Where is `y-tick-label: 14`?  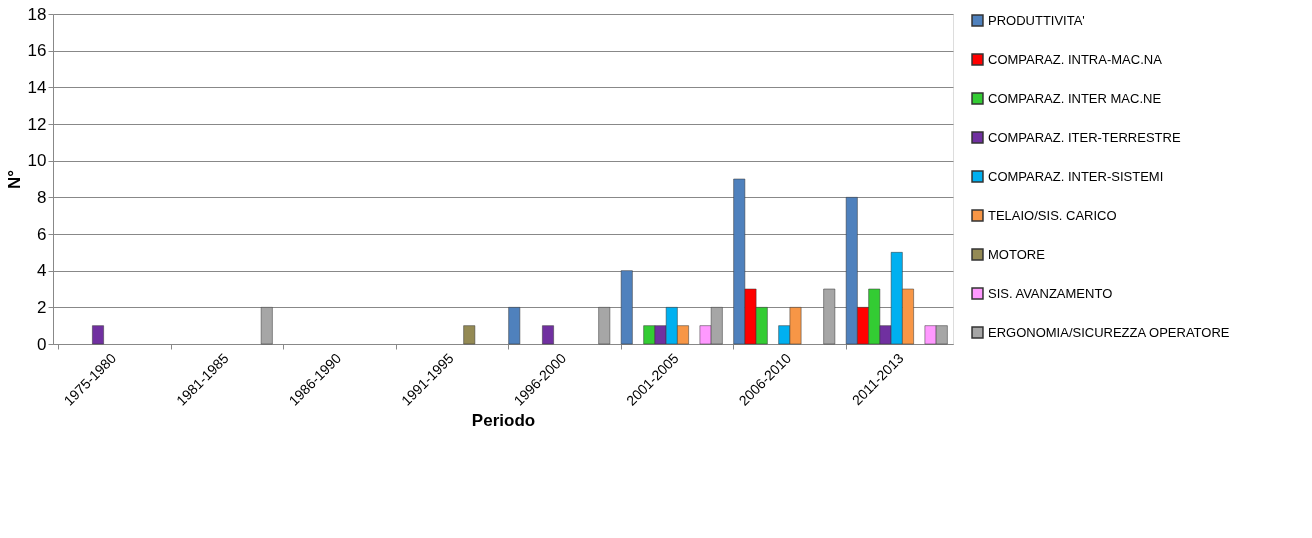
y-tick-label: 14 is located at coordinates (37, 87).